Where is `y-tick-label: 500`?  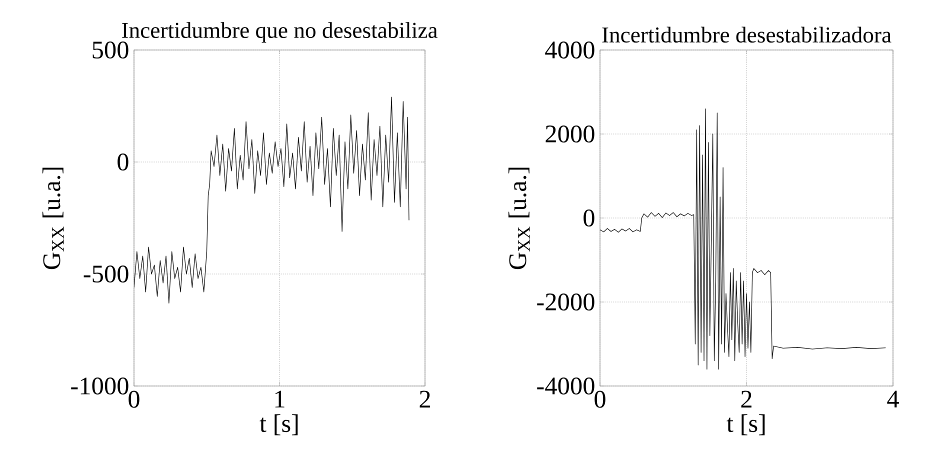 y-tick-label: 500 is located at coordinates (110, 50).